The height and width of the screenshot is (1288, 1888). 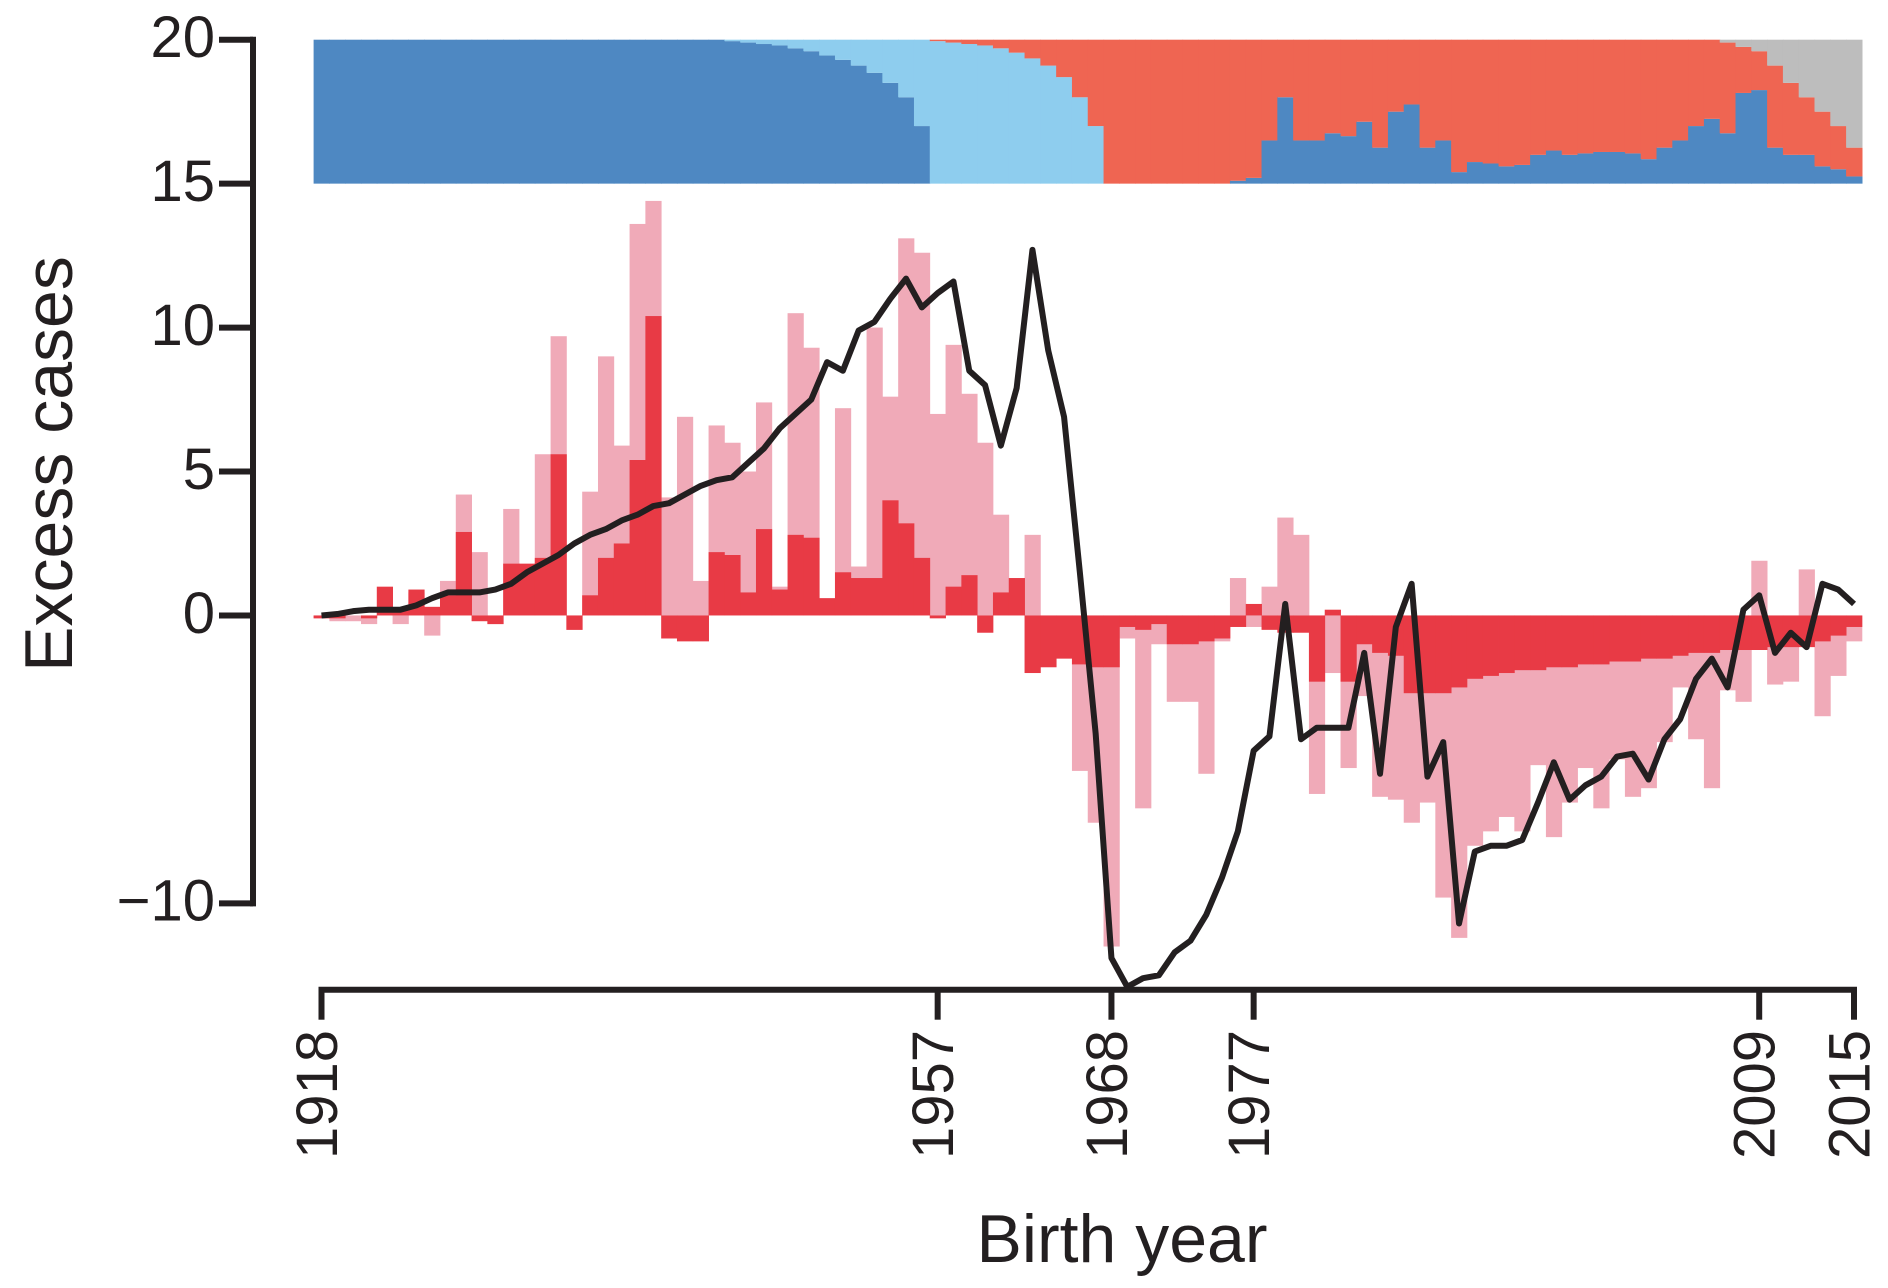 I want to click on x-axis-title: Birth year, so click(x=1122, y=1239).